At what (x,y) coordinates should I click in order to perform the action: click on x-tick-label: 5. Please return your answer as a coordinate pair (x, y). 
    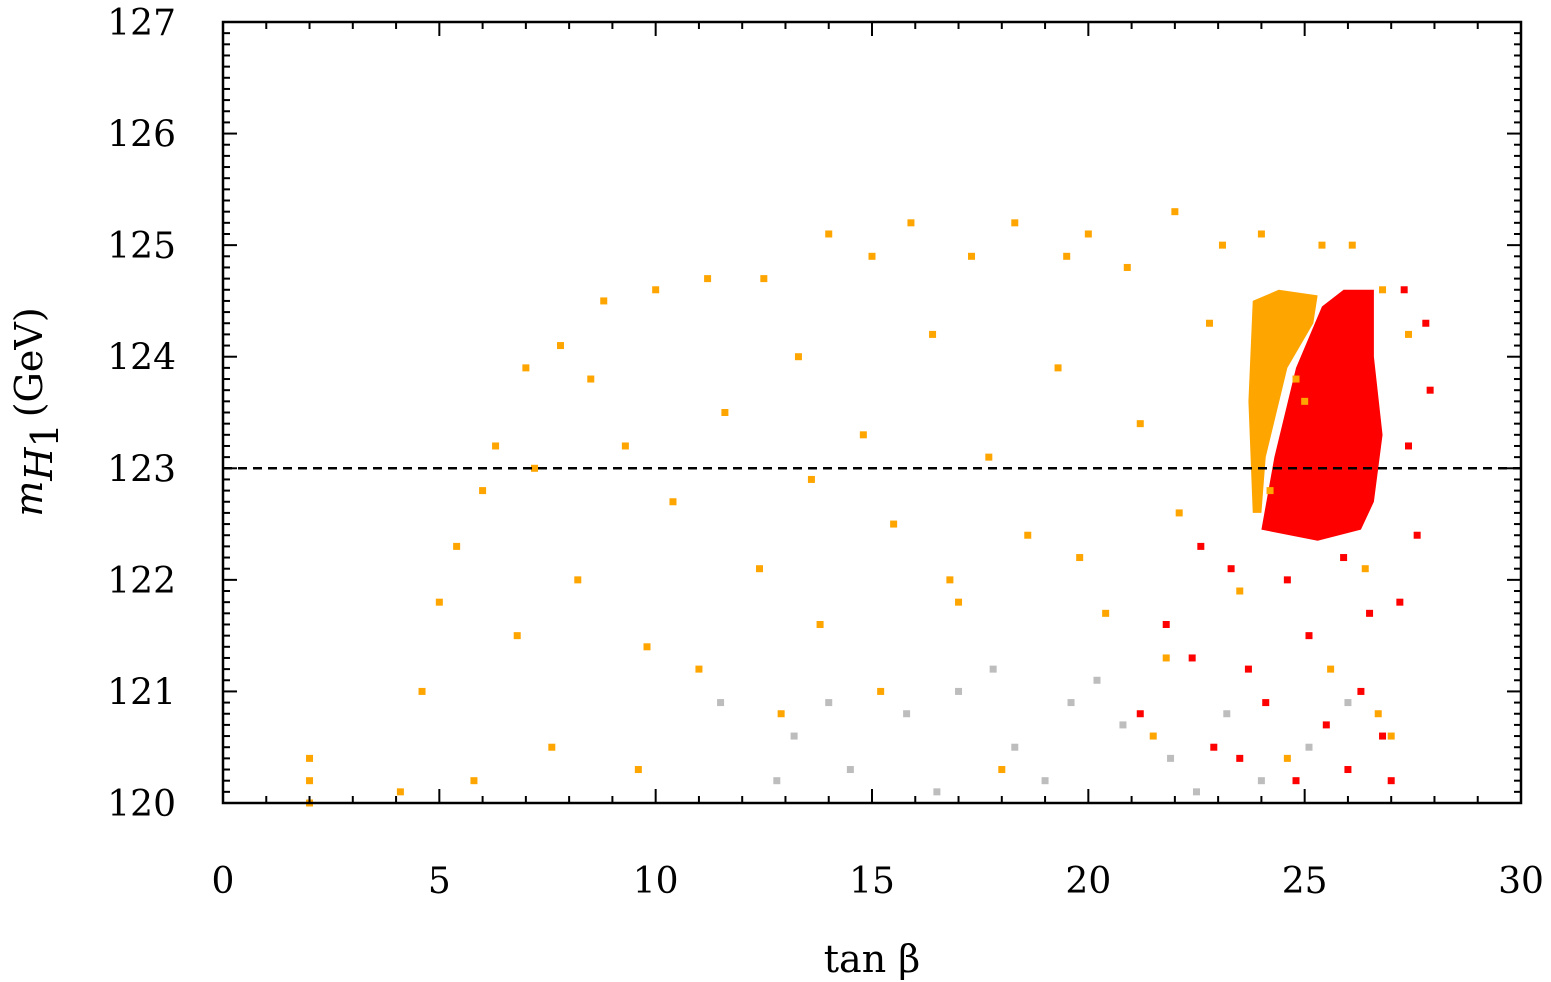
    Looking at the image, I should click on (439, 881).